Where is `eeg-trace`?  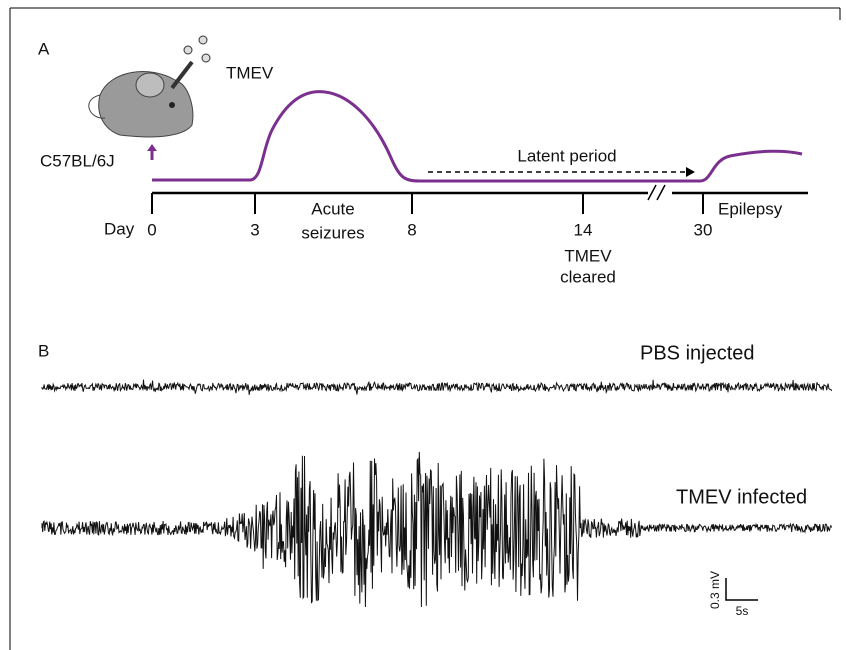
eeg-trace is located at coordinates (437, 387).